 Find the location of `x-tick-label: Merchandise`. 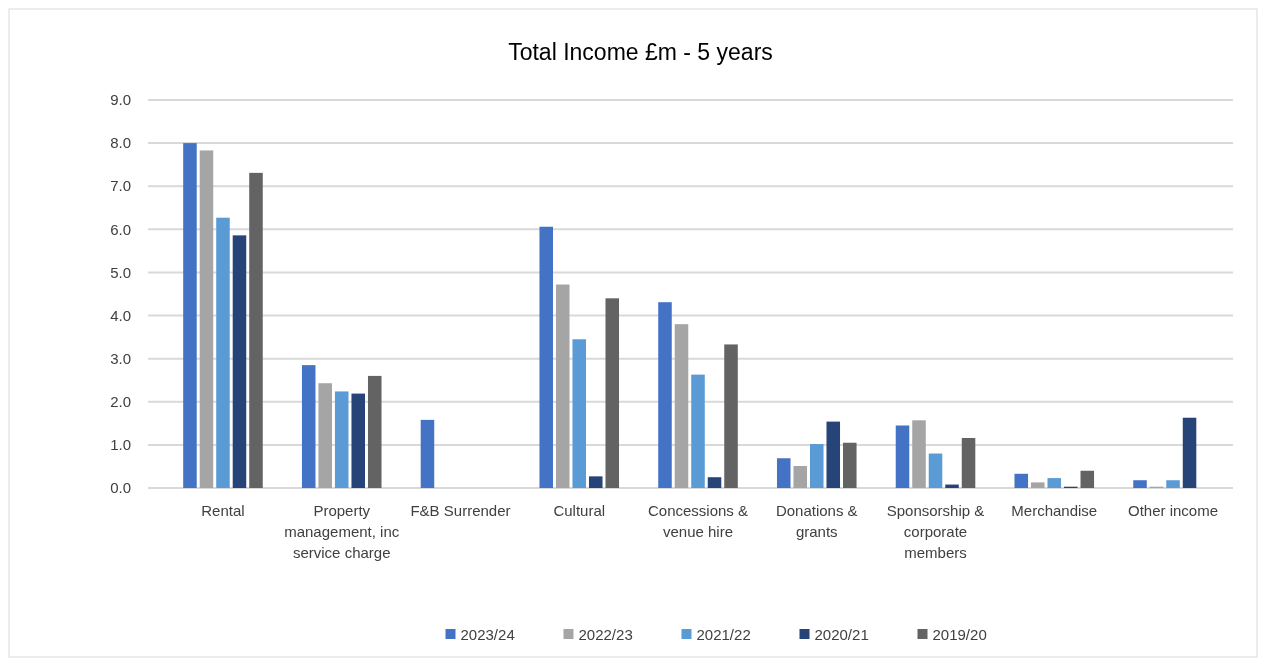

x-tick-label: Merchandise is located at coordinates (1054, 510).